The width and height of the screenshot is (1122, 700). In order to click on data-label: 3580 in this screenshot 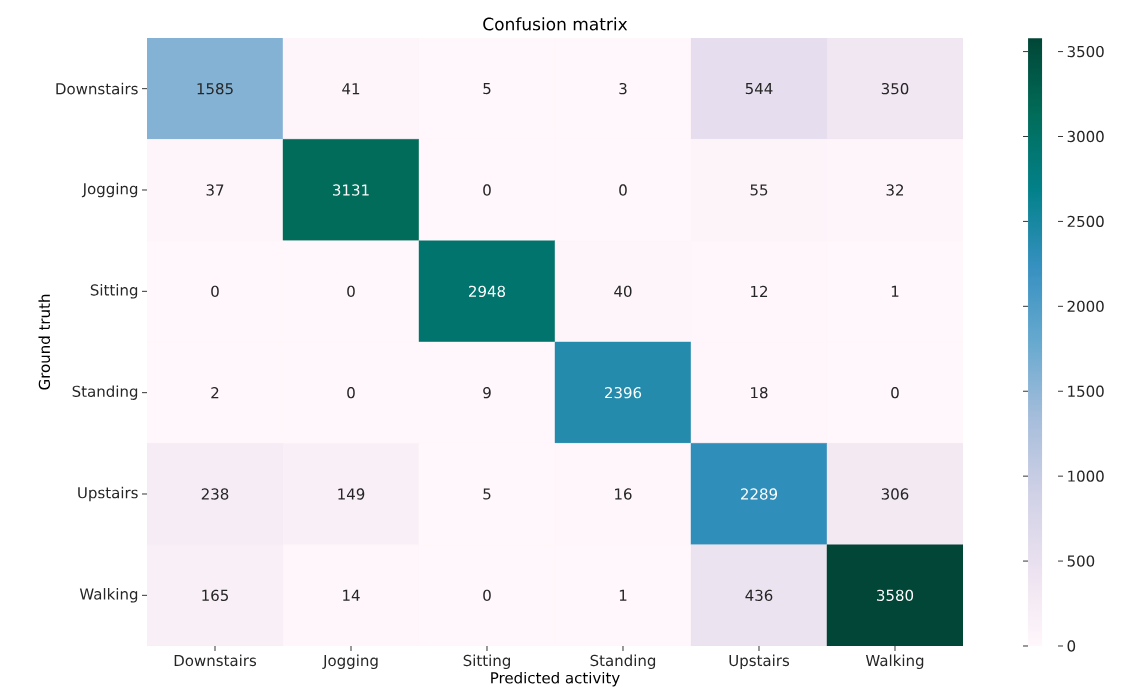, I will do `click(895, 595)`.